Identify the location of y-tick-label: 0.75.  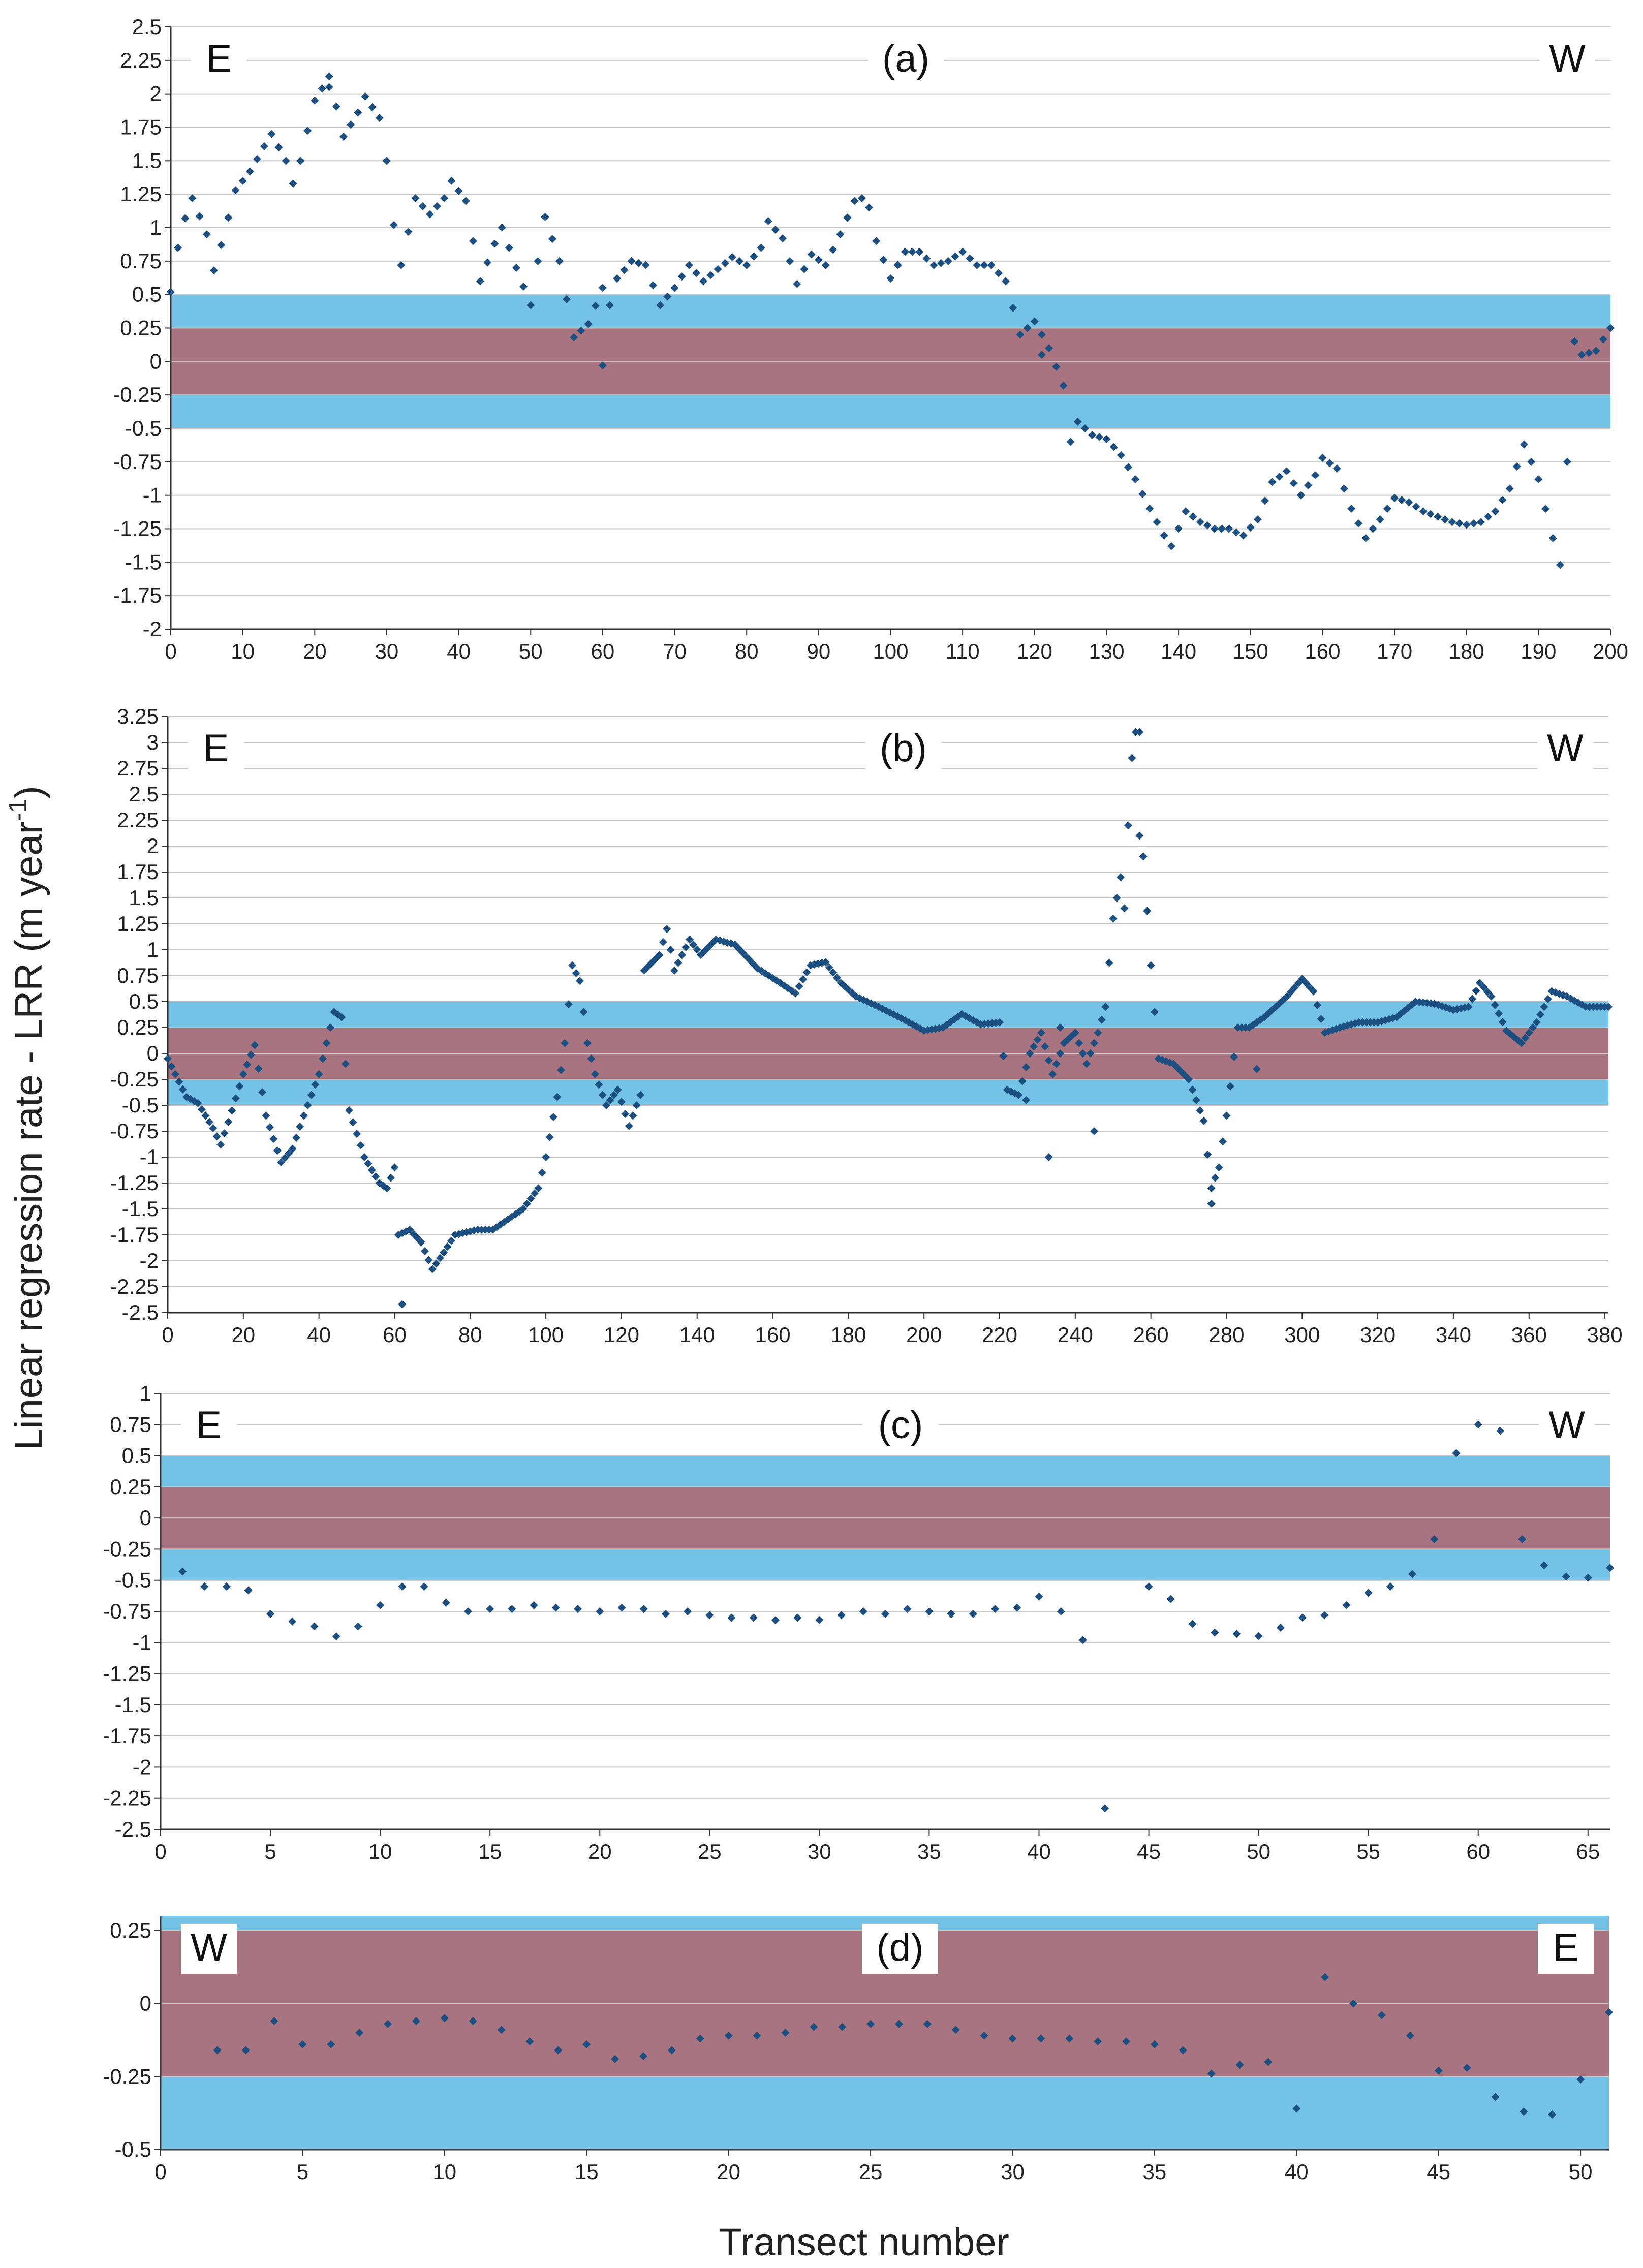
(138, 975).